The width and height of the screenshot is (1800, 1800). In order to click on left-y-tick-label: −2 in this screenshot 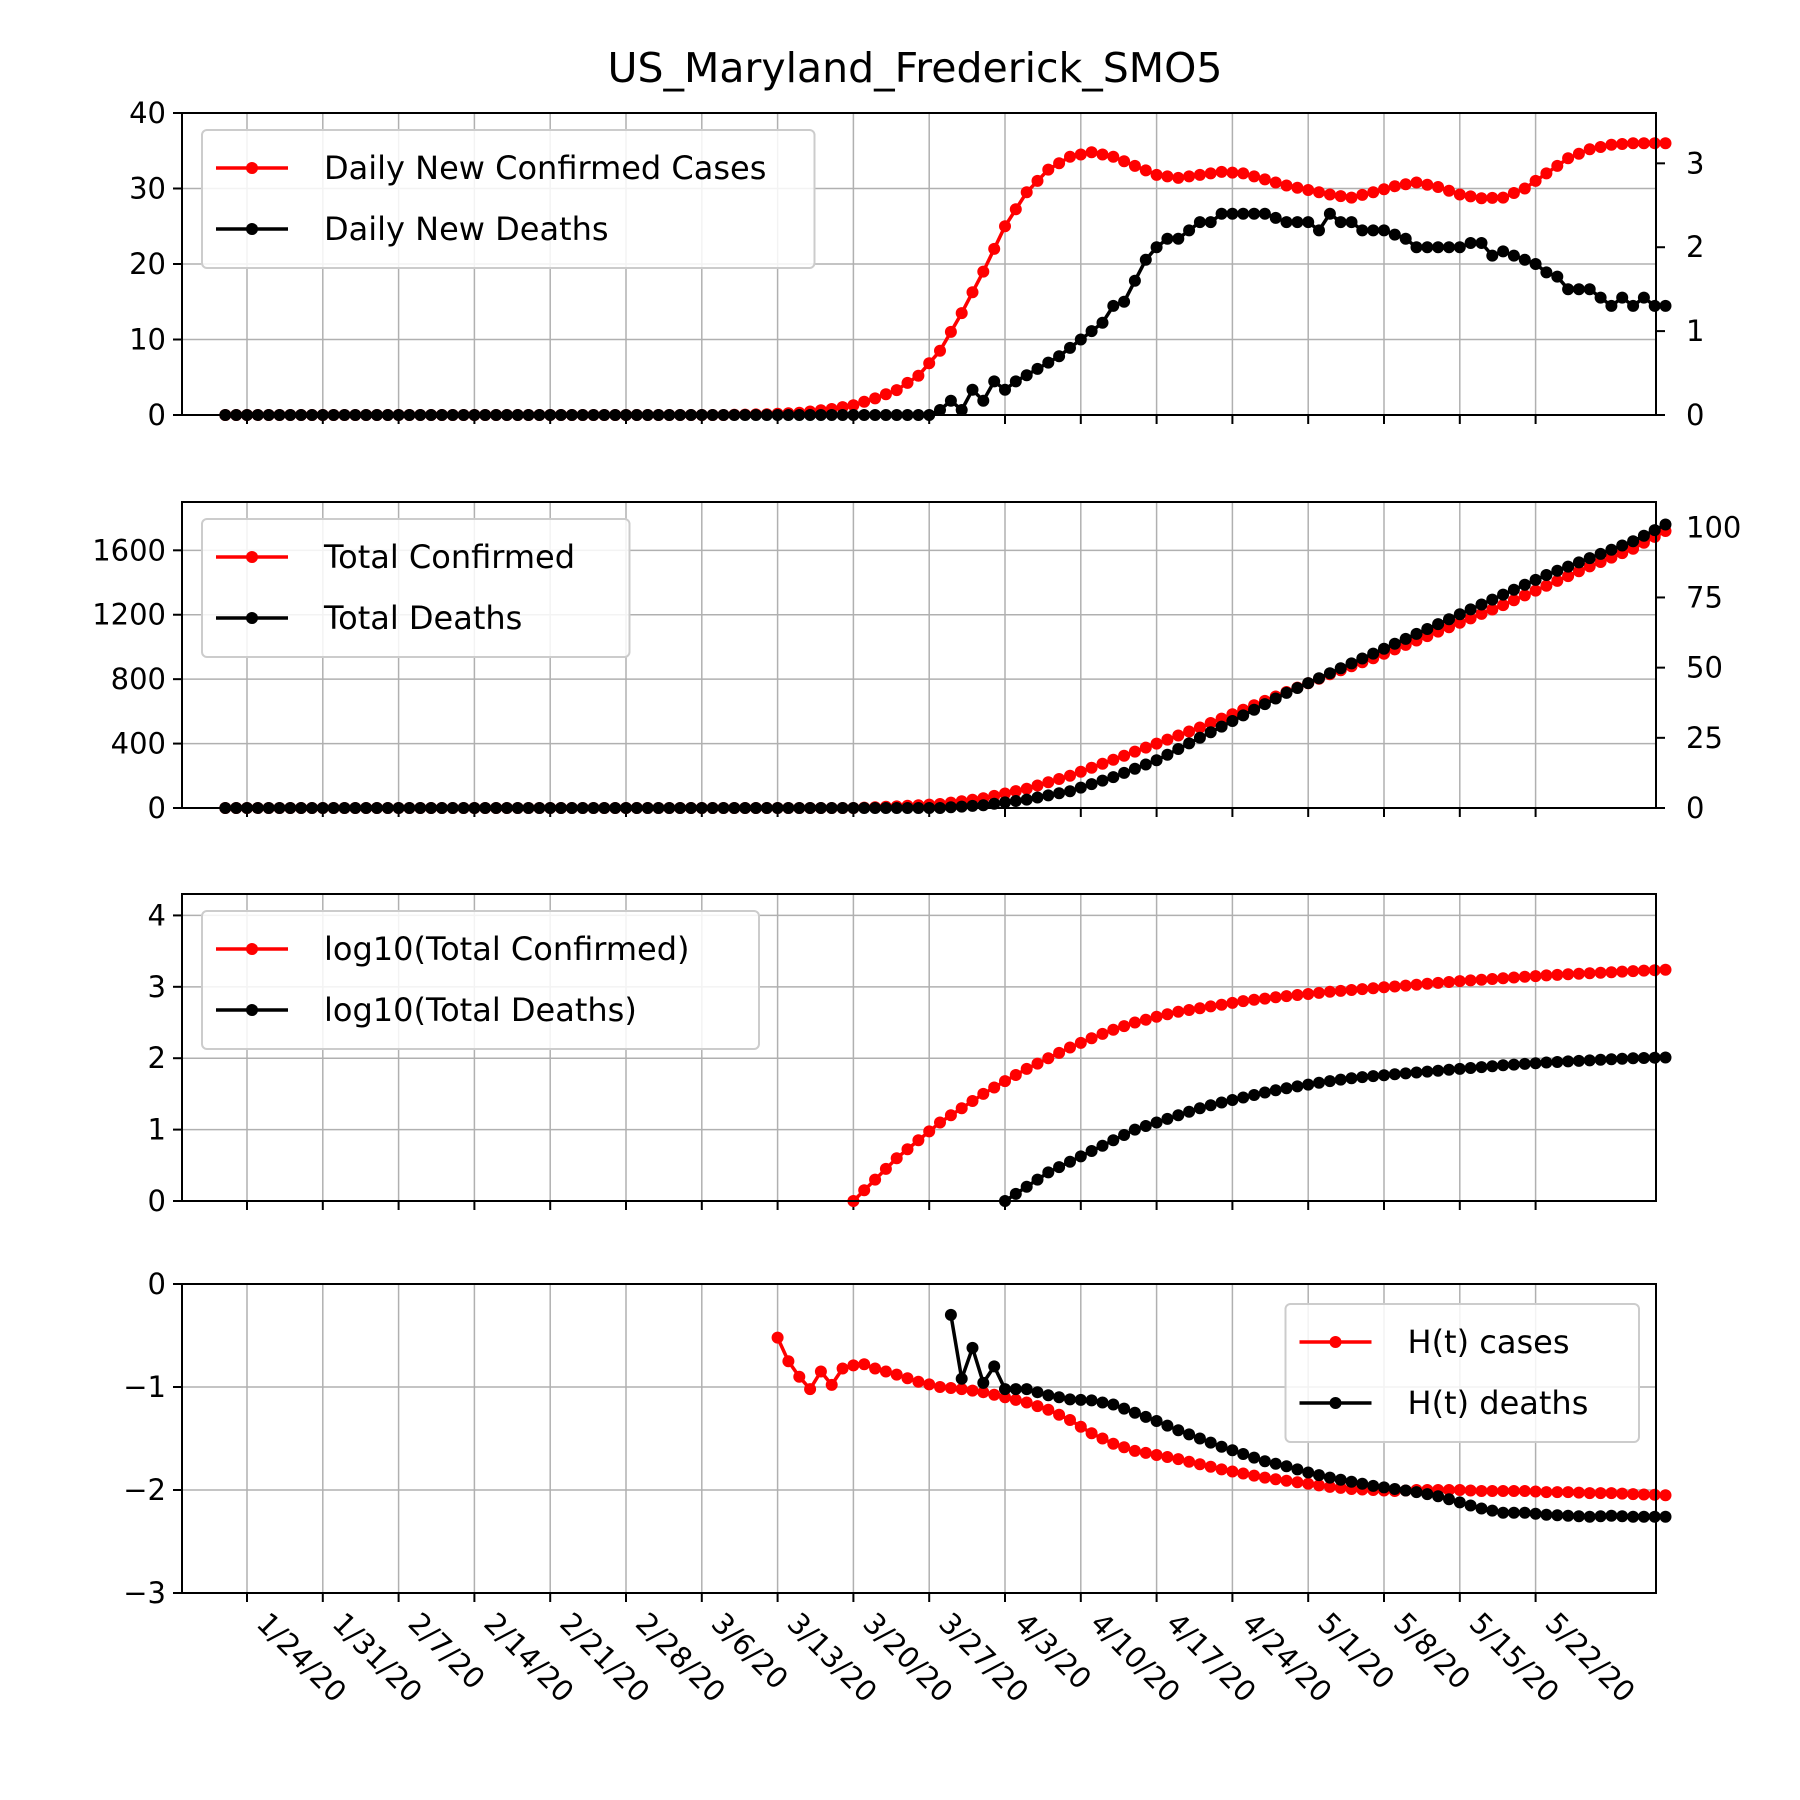, I will do `click(144, 1490)`.